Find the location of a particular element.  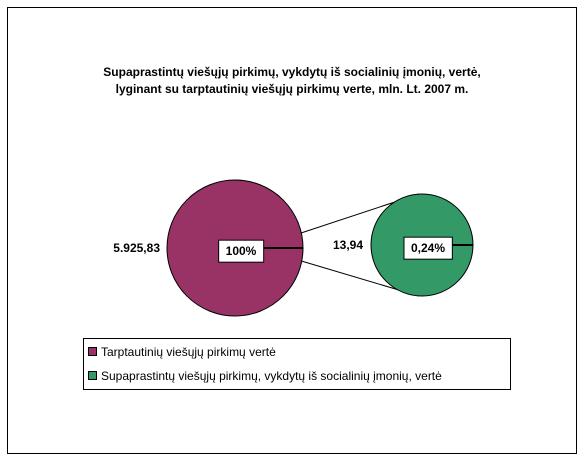

legend is located at coordinates (297, 364).